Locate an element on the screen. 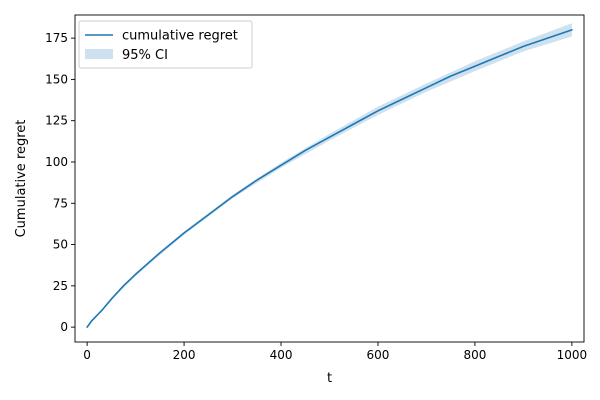 The image size is (600, 400). x-tick-label: 200 is located at coordinates (184, 355).